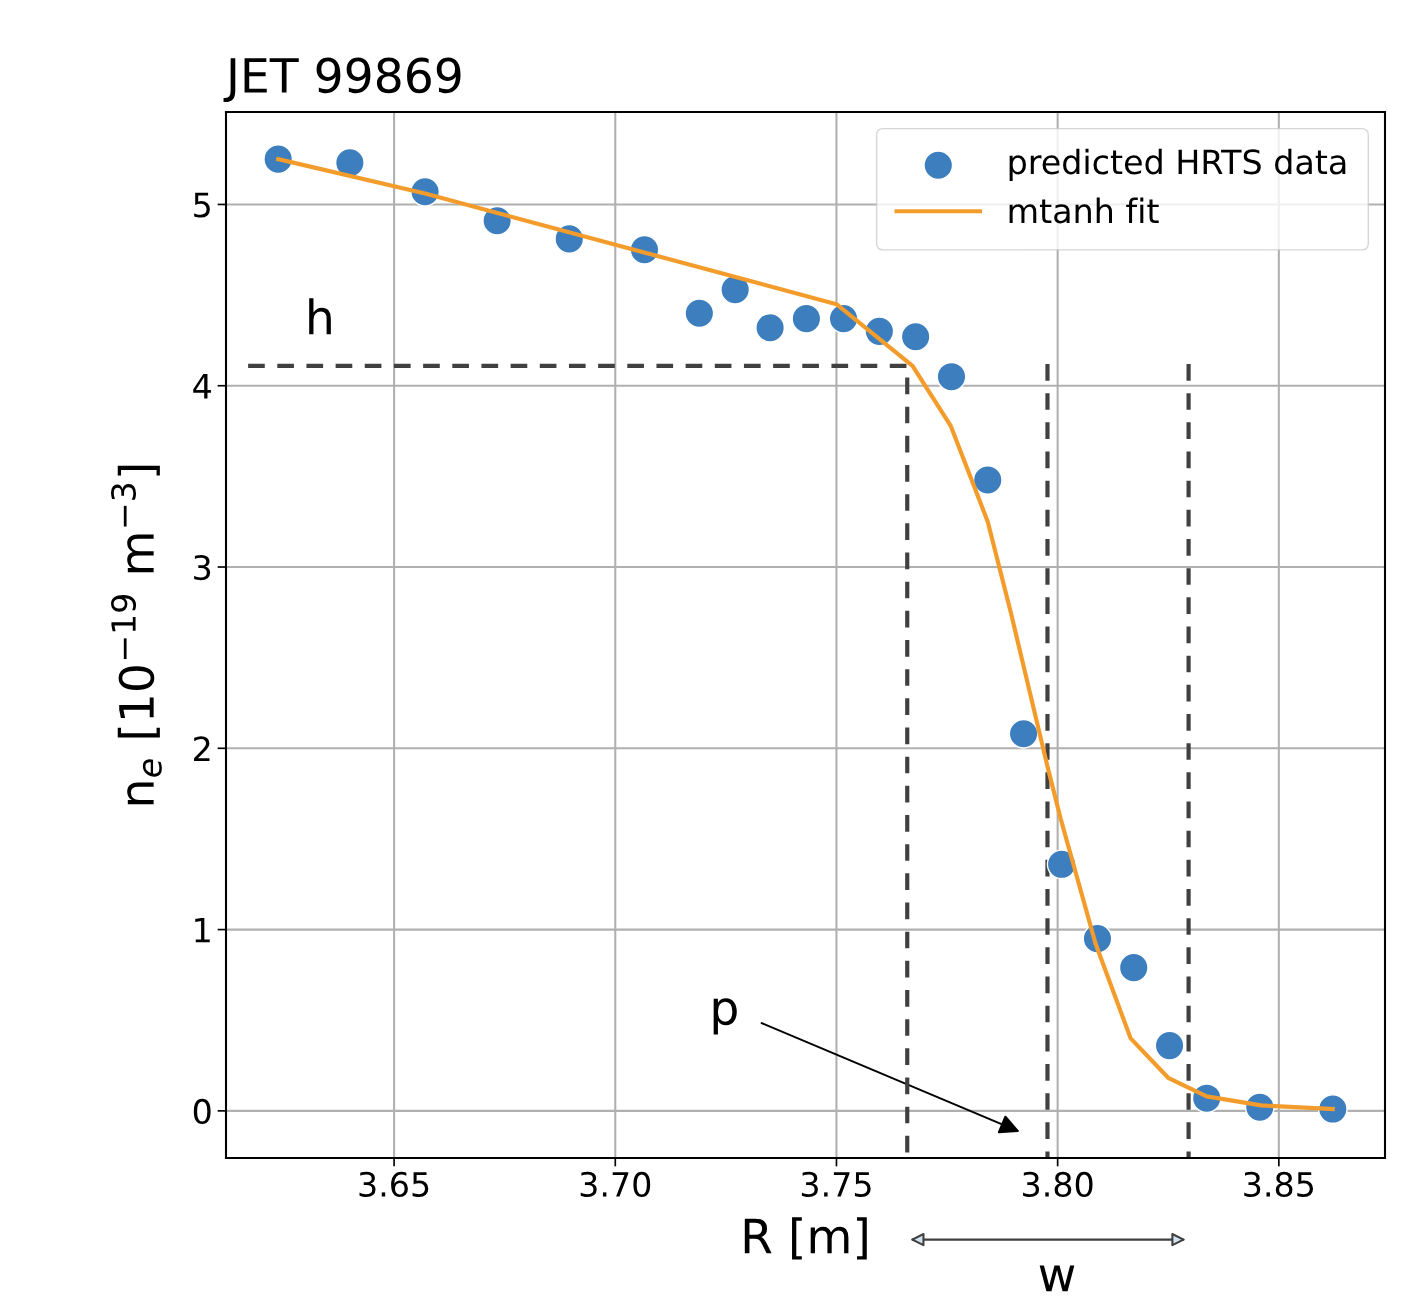  What do you see at coordinates (1177, 164) in the screenshot?
I see `legend-label: predicted HRTS data` at bounding box center [1177, 164].